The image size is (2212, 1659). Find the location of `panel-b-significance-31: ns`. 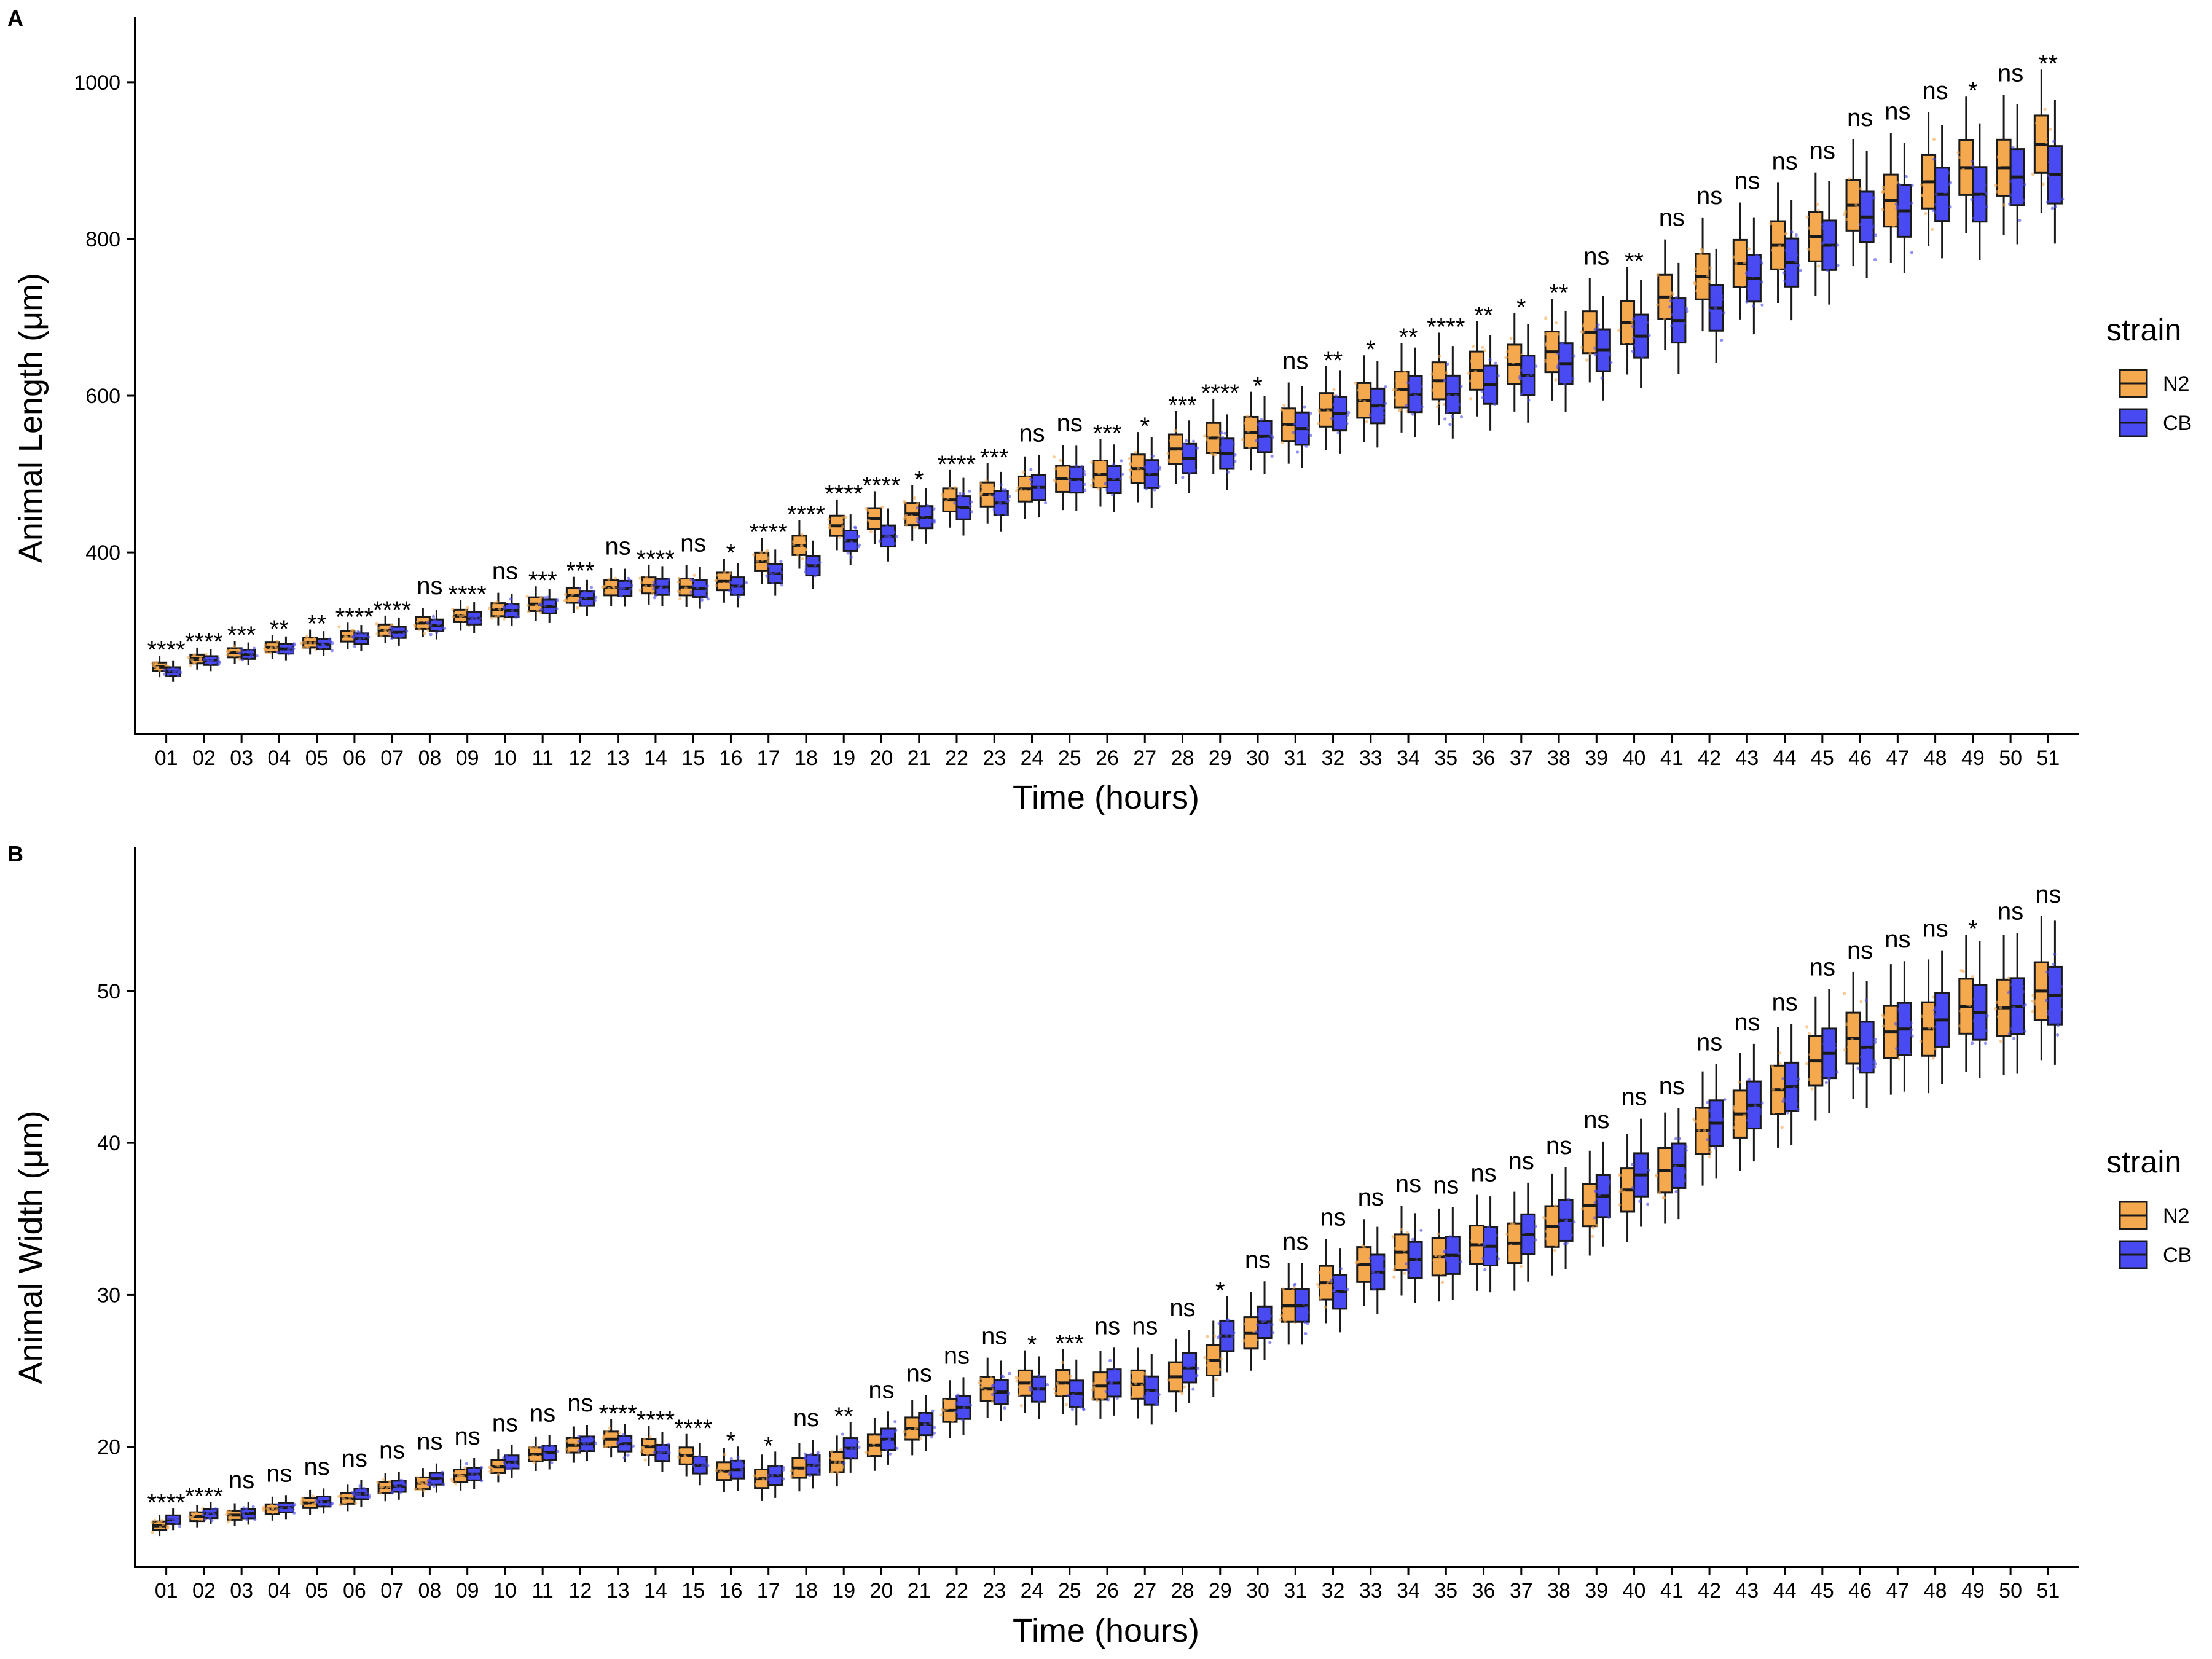

panel-b-significance-31: ns is located at coordinates (1295, 1241).